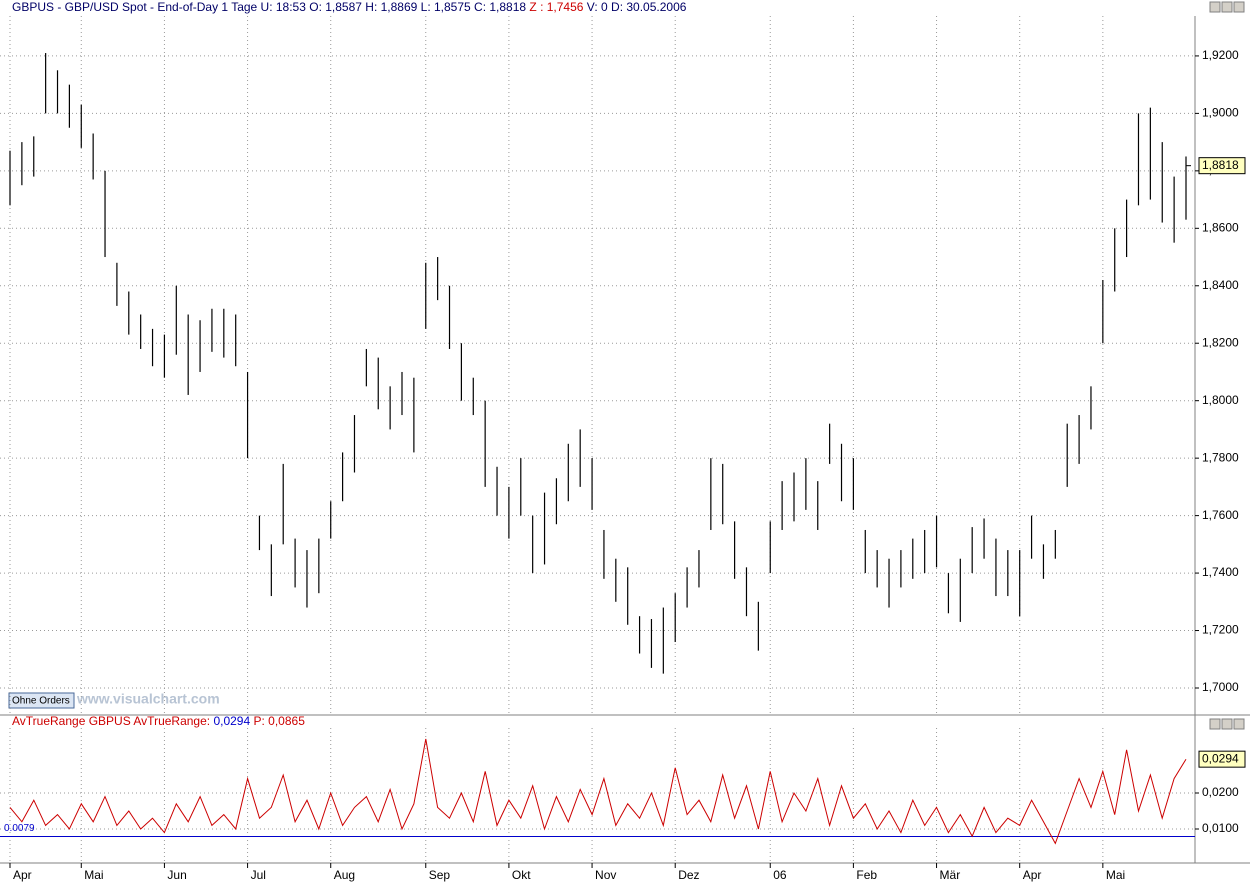 Image resolution: width=1250 pixels, height=883 pixels. Describe the element at coordinates (521, 875) in the screenshot. I see `x-tick-label: Okt` at that location.